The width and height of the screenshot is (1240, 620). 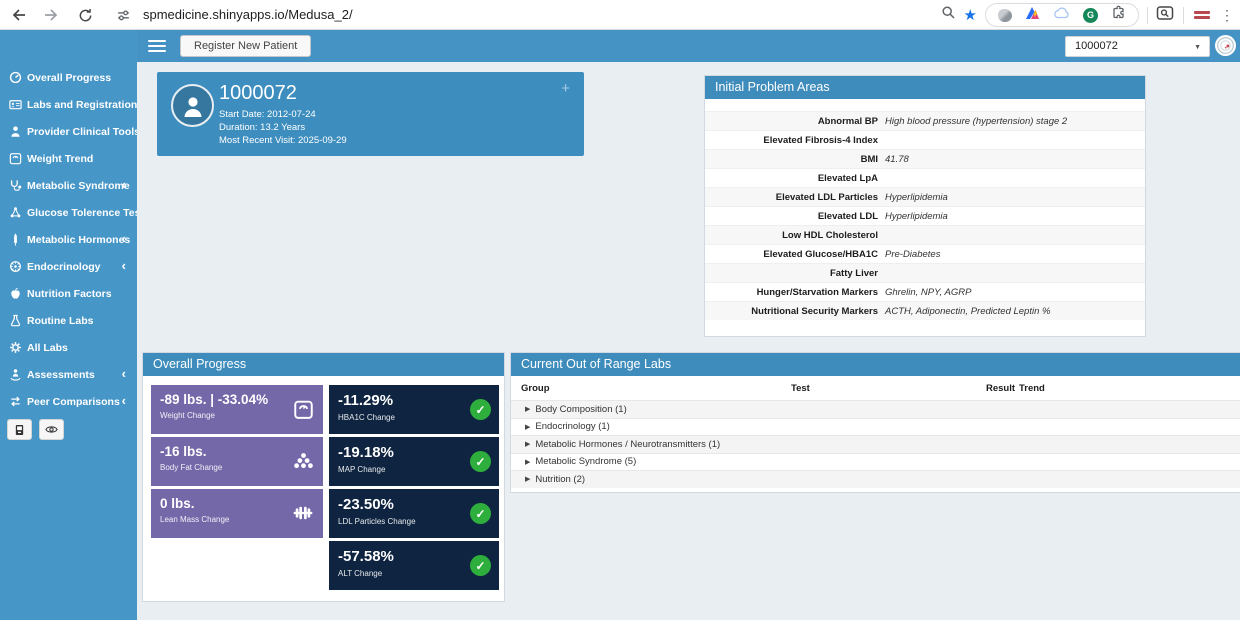 I want to click on sidebar-item-label: Metabolic Hormones, so click(x=79, y=239).